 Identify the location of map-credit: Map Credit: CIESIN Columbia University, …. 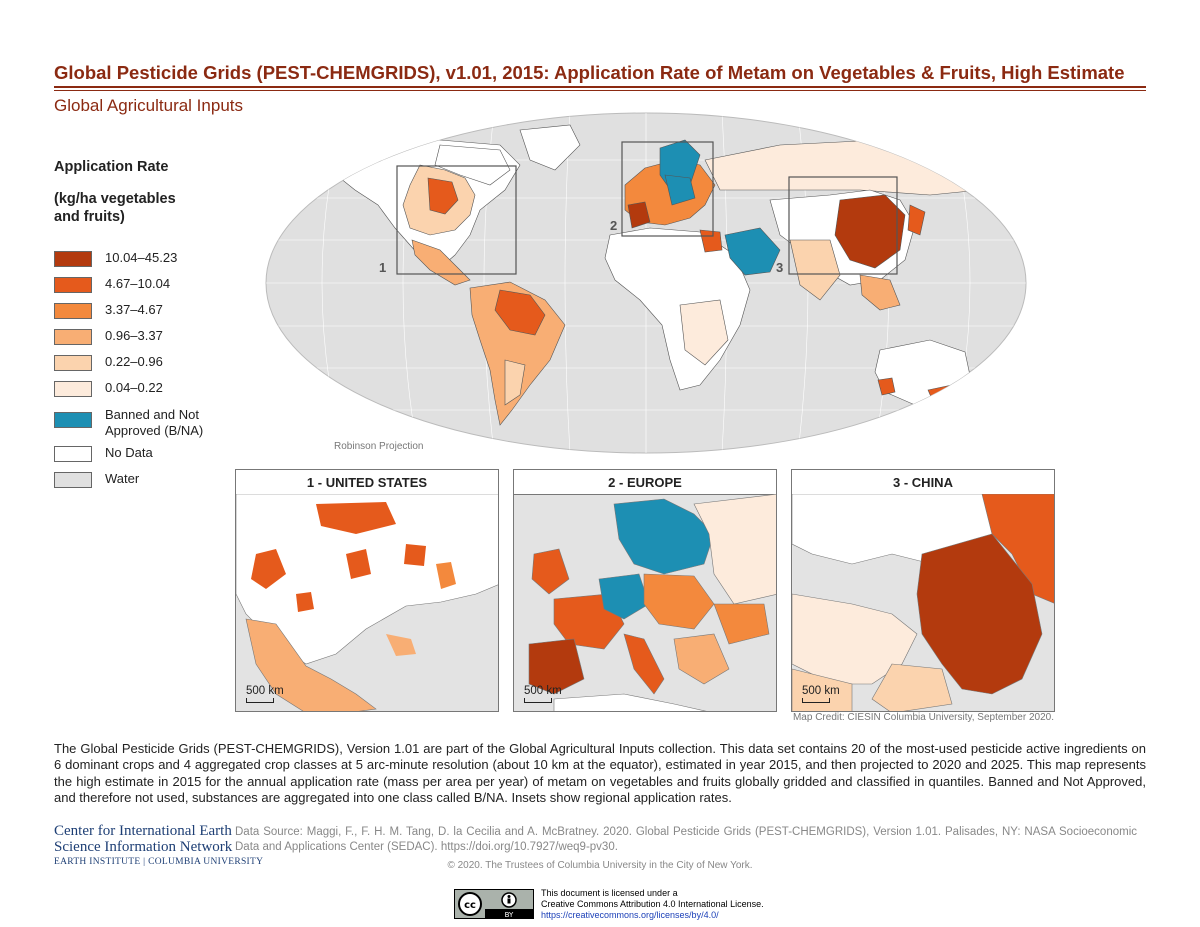
(923, 717).